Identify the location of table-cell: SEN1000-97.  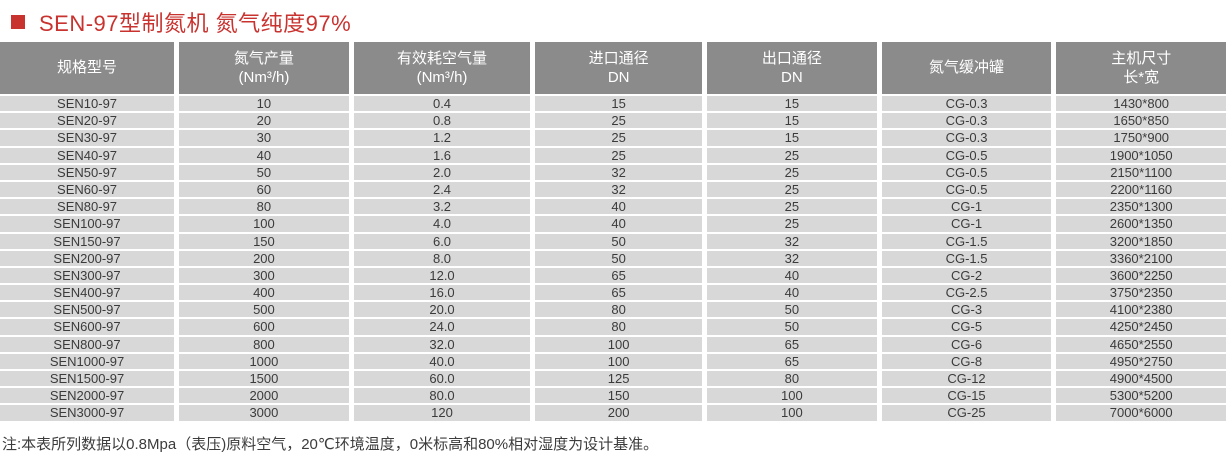
(87, 361).